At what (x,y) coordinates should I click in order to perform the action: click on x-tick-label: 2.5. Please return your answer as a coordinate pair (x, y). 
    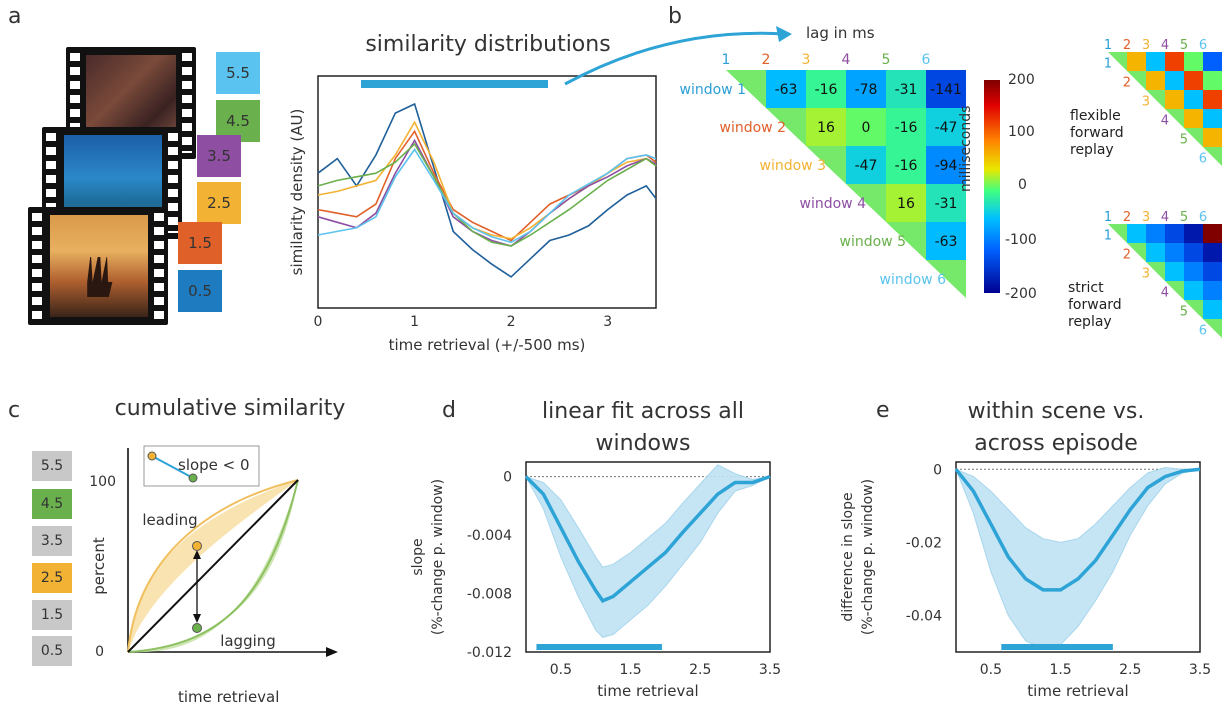
    Looking at the image, I should click on (700, 670).